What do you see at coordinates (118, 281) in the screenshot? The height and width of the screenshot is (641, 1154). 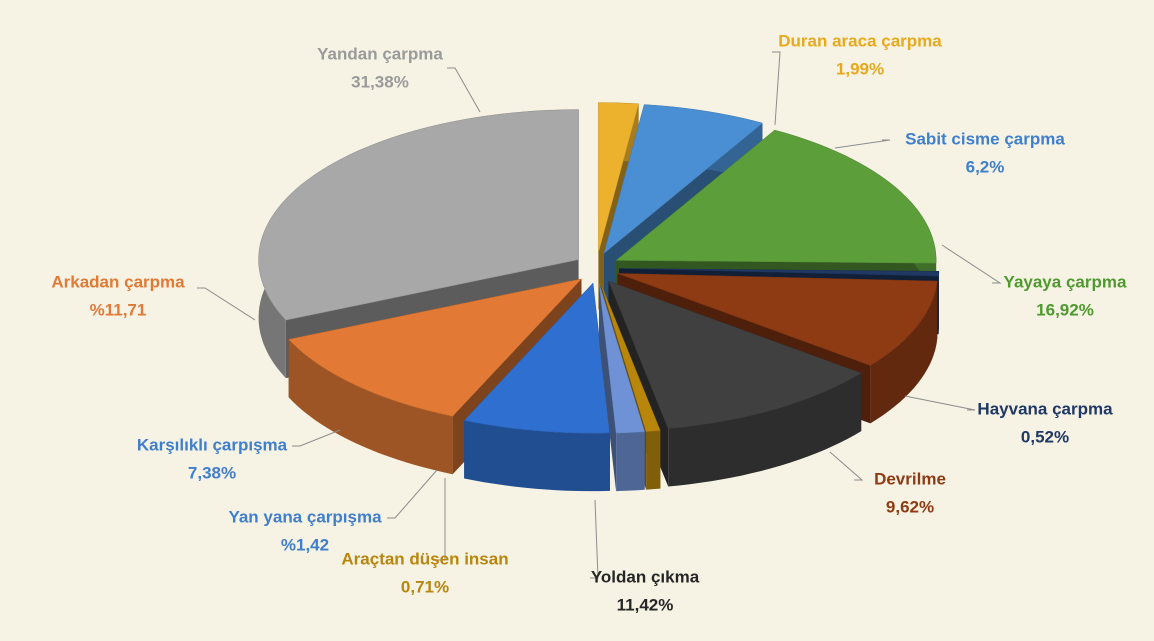 I see `slice-label: Arkadan çarpma` at bounding box center [118, 281].